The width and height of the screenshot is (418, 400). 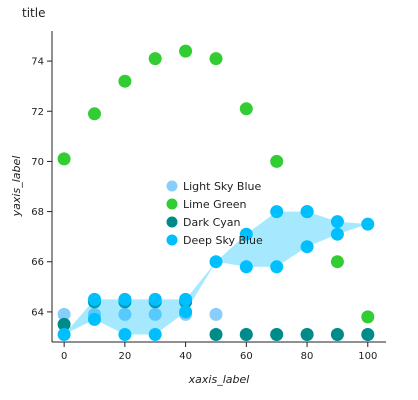 What do you see at coordinates (37, 112) in the screenshot?
I see `y-tick-label: 72` at bounding box center [37, 112].